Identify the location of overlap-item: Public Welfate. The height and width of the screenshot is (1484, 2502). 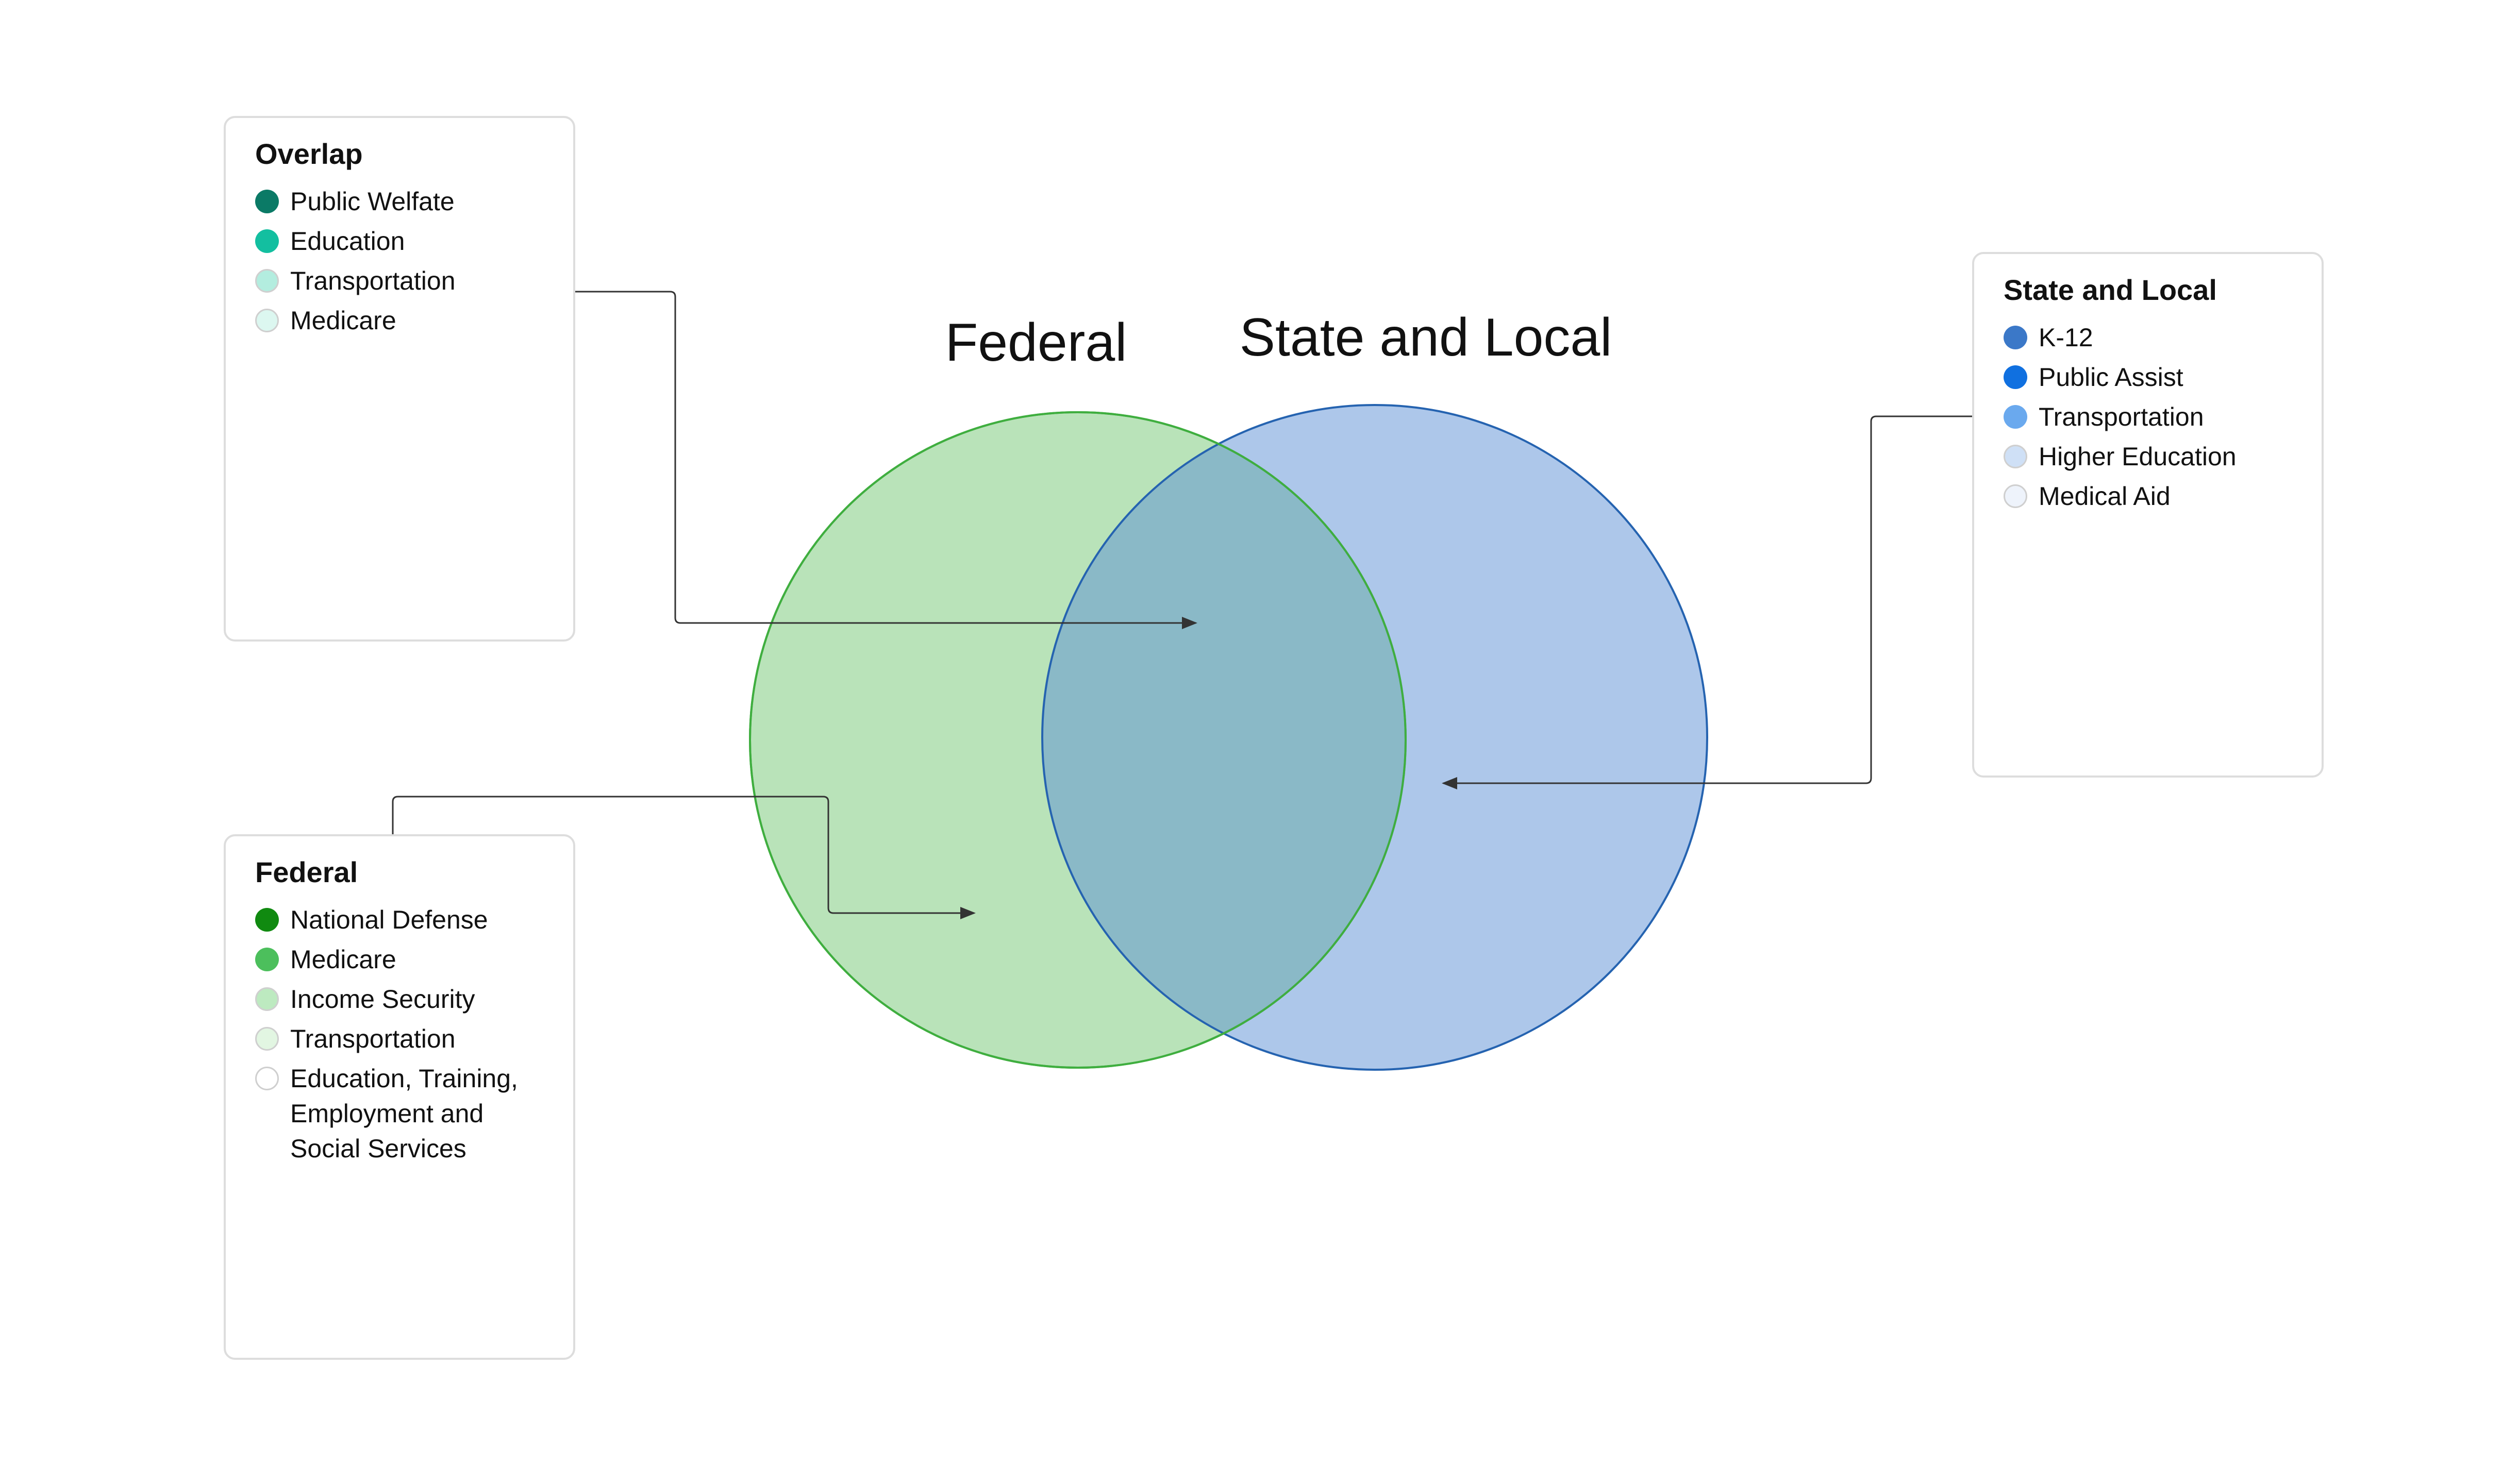
(406, 201).